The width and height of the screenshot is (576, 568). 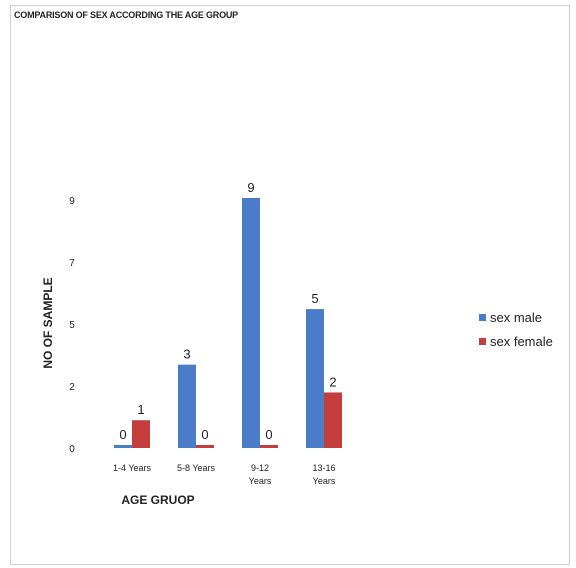 I want to click on y-tick-label: 0, so click(x=72, y=449).